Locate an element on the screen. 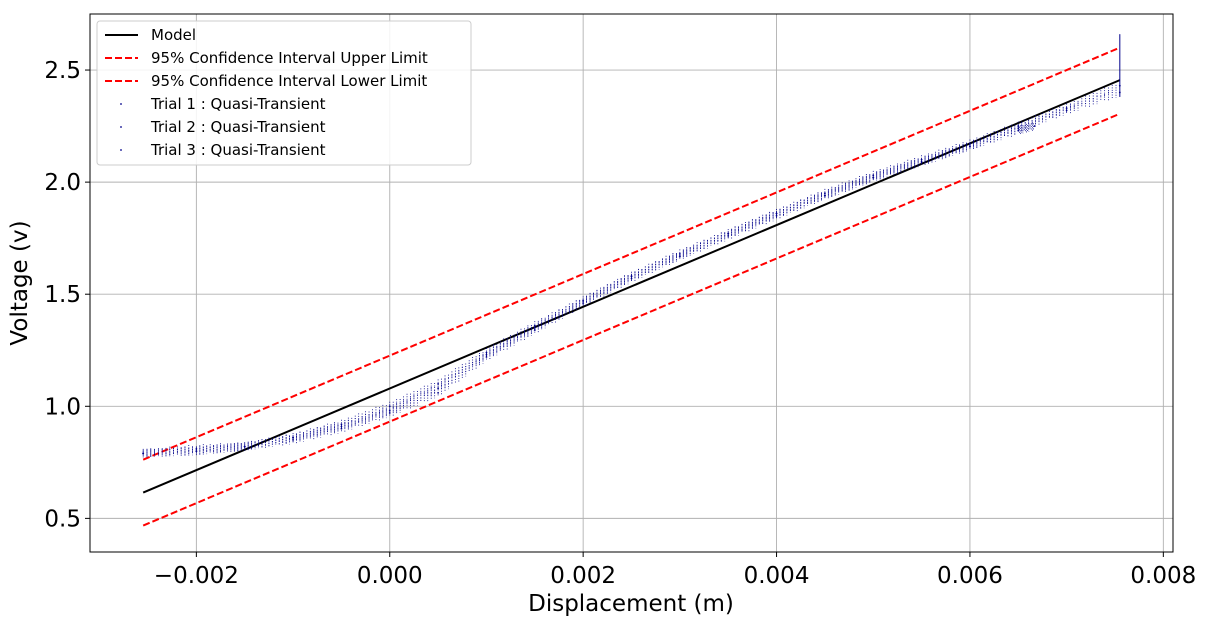  y-axis-label: Voltage (v) is located at coordinates (20, 282).